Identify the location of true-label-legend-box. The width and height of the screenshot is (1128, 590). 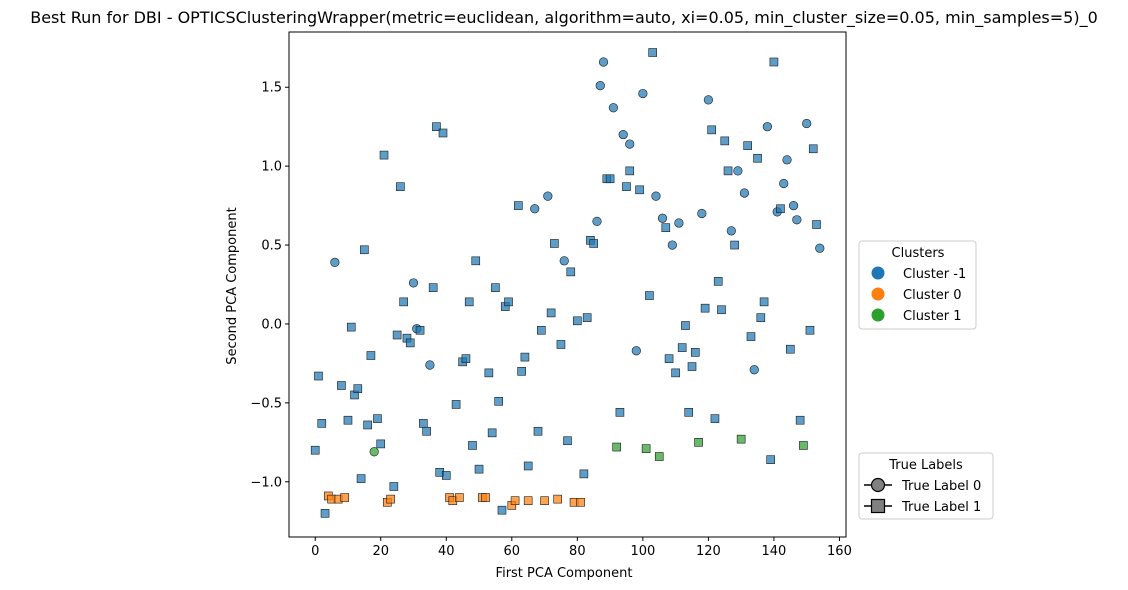
(926, 486).